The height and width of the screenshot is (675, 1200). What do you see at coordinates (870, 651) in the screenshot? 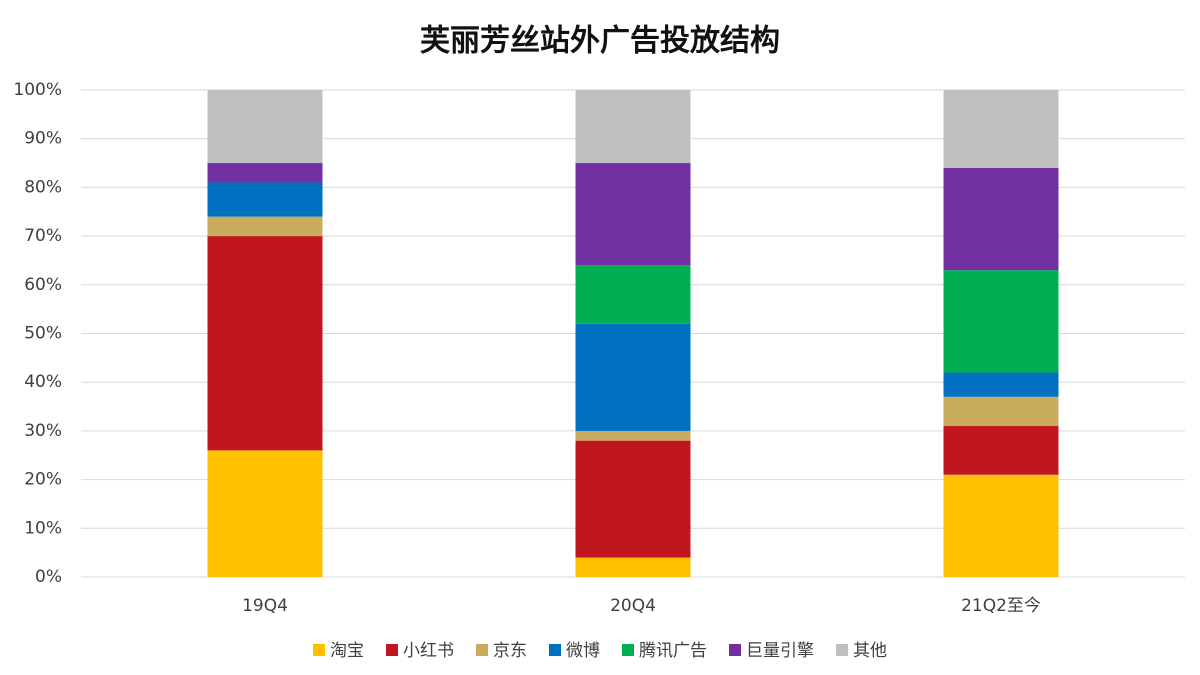
I see `legend-label: 其他` at bounding box center [870, 651].